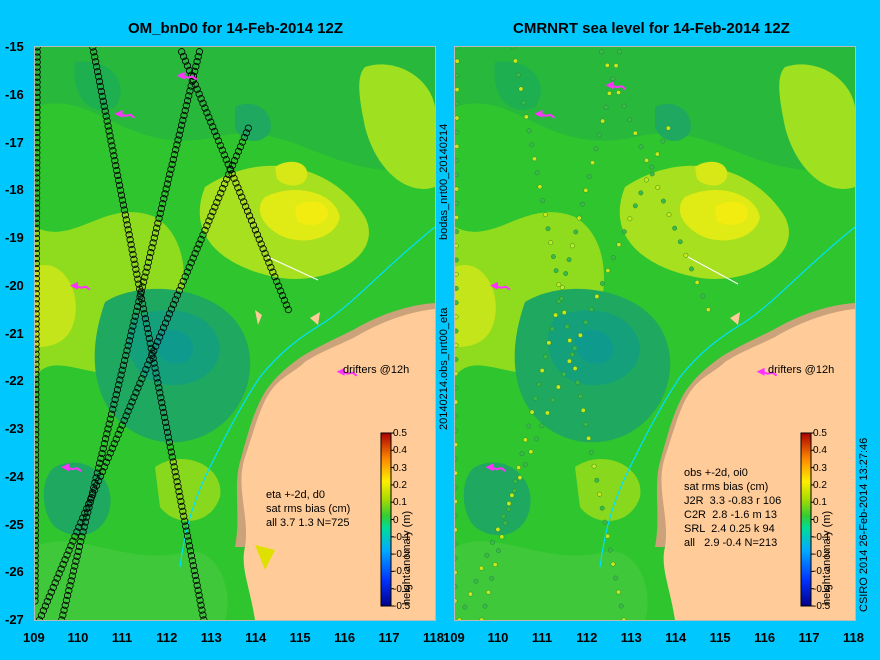 The height and width of the screenshot is (660, 880). I want to click on right-plot-title: CMRNRT sea level for 14-Feb-2014 12Z, so click(651, 28).